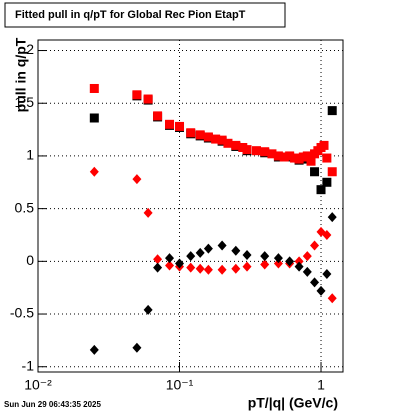 The image size is (400, 414). Describe the element at coordinates (28, 365) in the screenshot. I see `y-tick-label: -1` at that location.